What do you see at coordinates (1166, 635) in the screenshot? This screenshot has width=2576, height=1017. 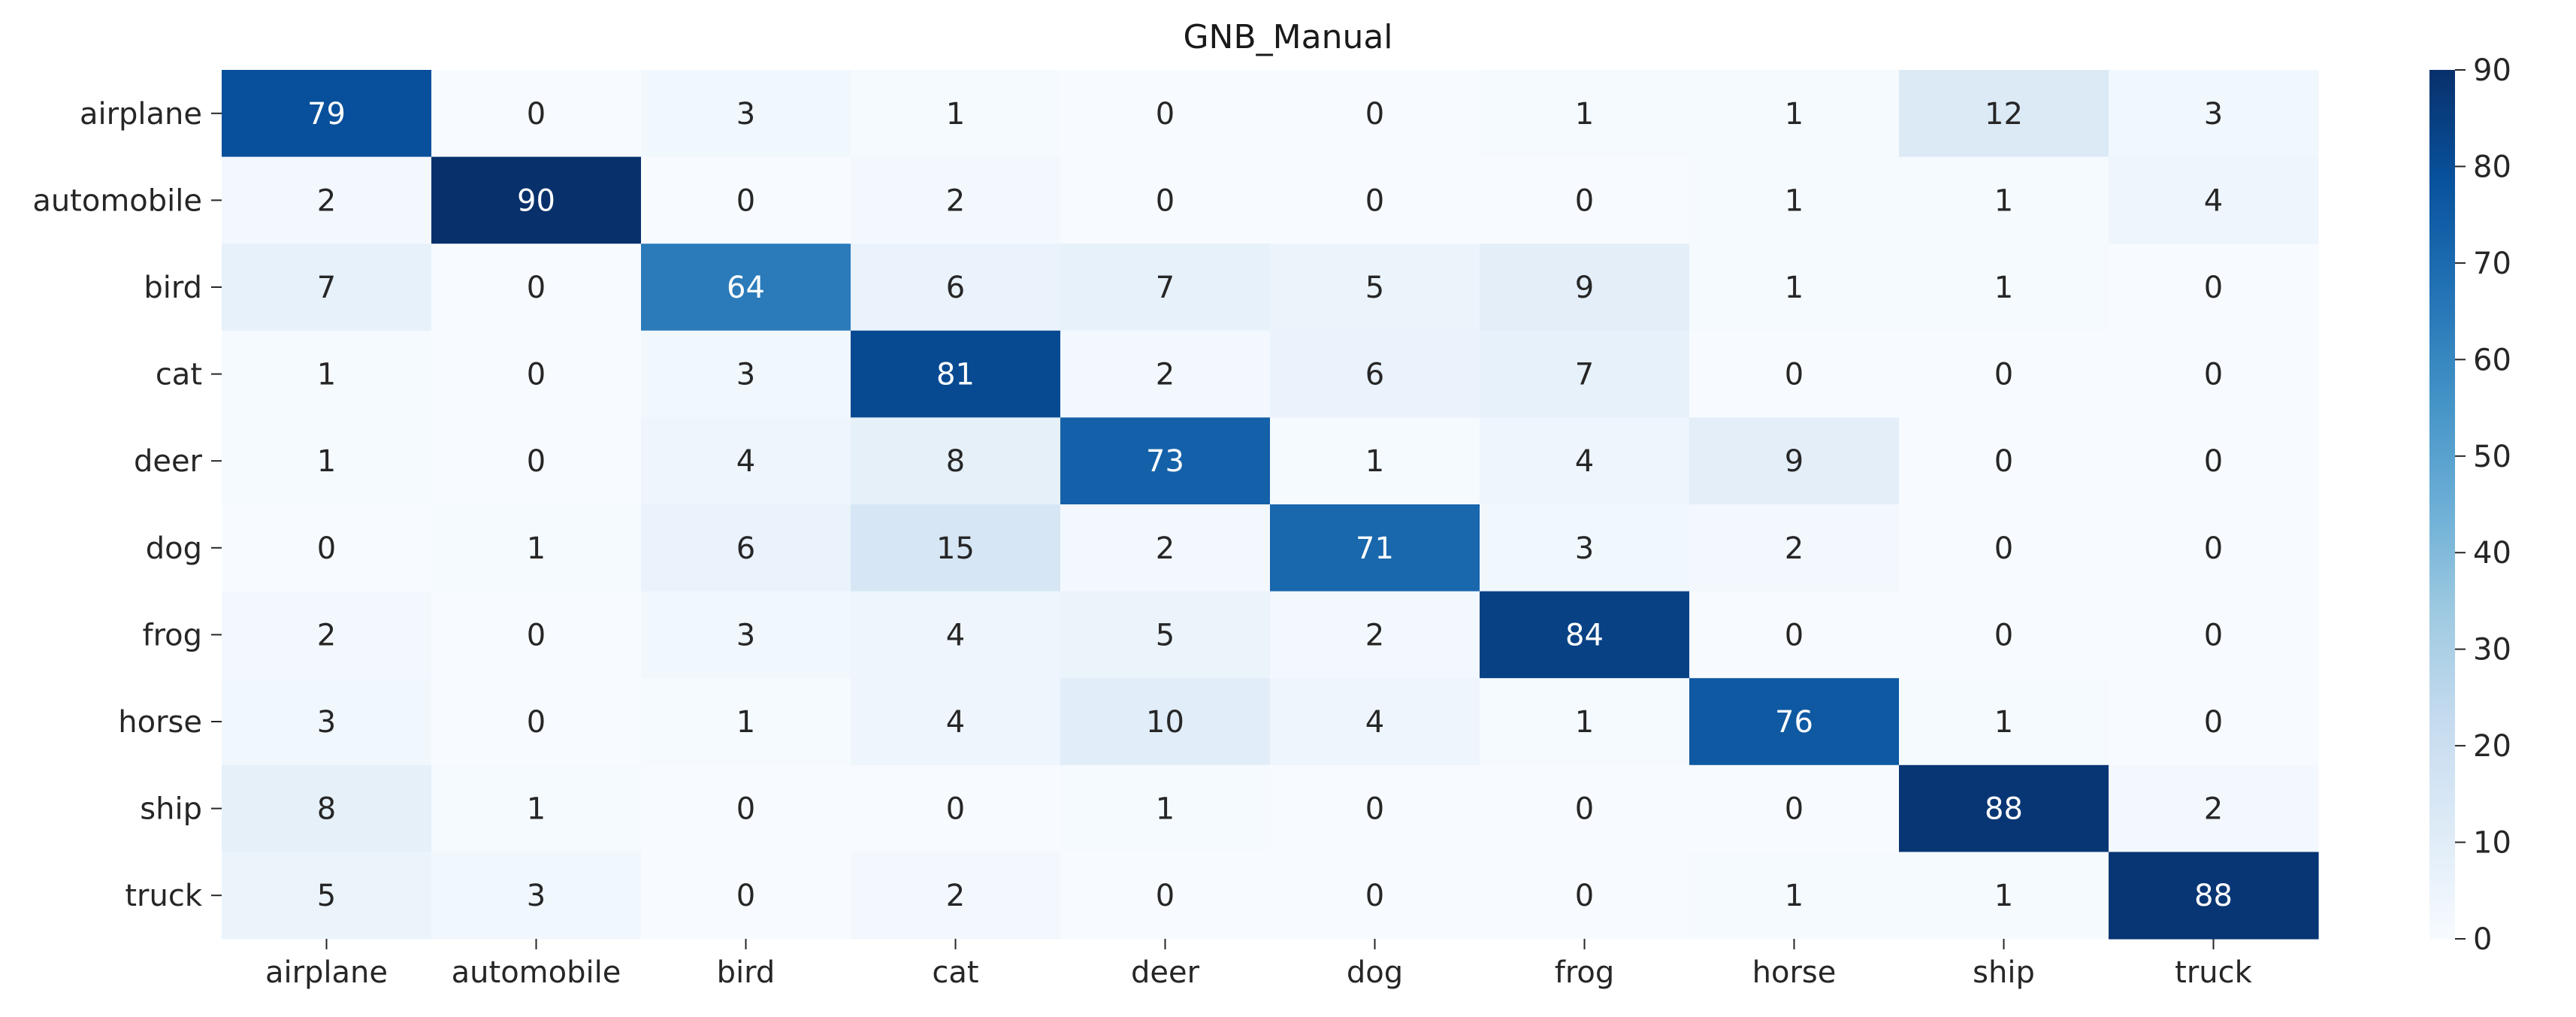 I see `cell-value-label: 5` at bounding box center [1166, 635].